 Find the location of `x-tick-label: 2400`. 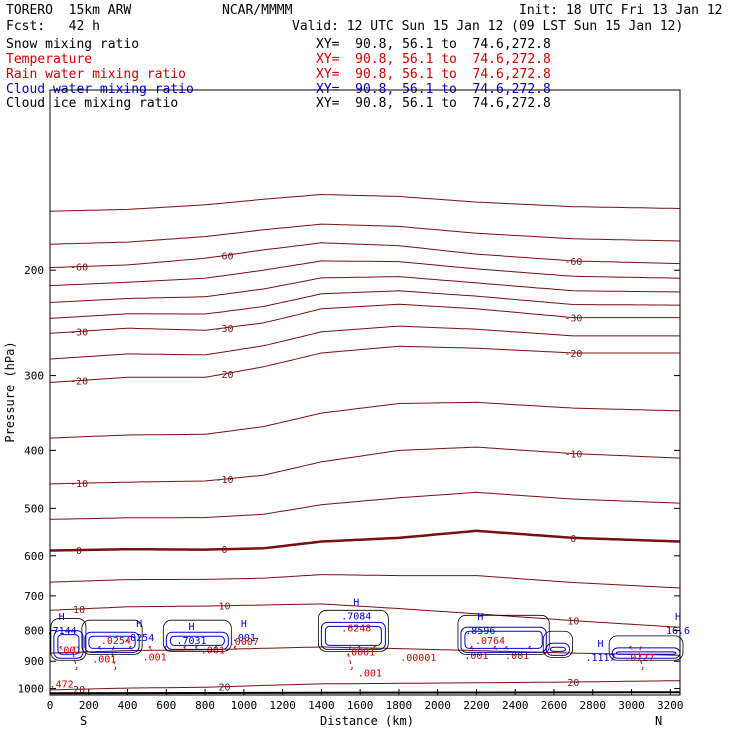

x-tick-label: 2400 is located at coordinates (515, 705).